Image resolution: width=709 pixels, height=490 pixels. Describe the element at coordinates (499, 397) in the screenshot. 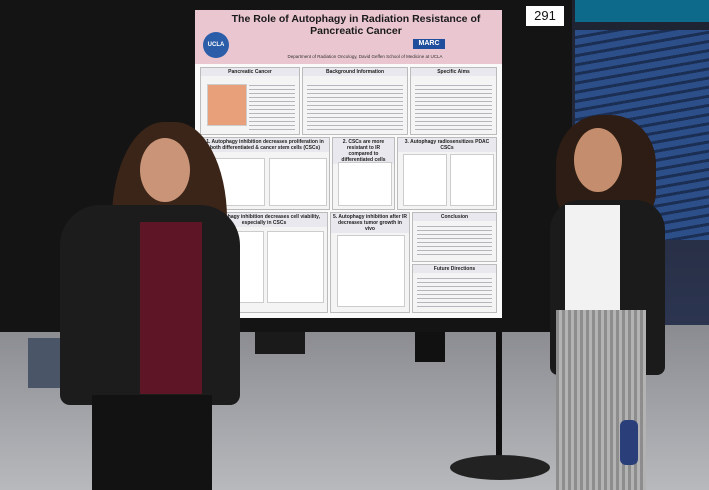

I see `board-leg` at that location.